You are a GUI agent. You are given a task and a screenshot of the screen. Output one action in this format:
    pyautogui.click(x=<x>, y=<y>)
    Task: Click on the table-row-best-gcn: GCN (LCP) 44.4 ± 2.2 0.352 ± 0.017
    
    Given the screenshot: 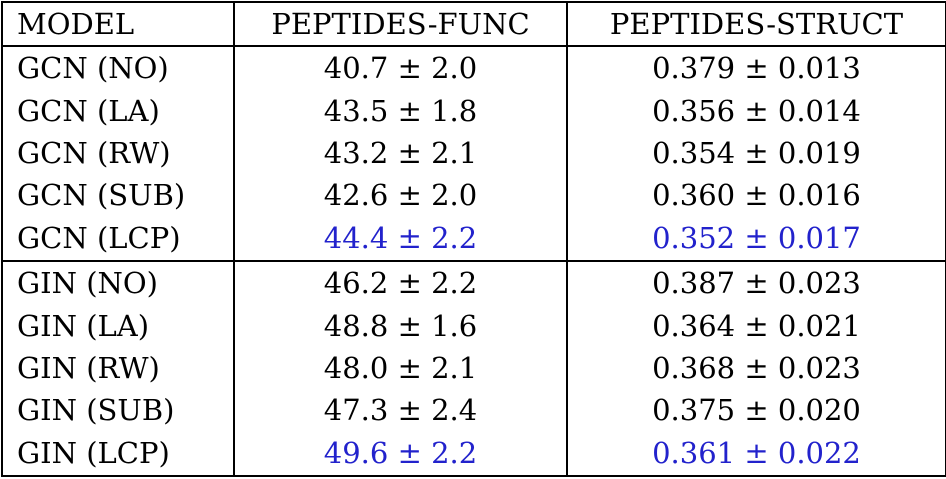 What is the action you would take?
    pyautogui.click(x=474, y=239)
    